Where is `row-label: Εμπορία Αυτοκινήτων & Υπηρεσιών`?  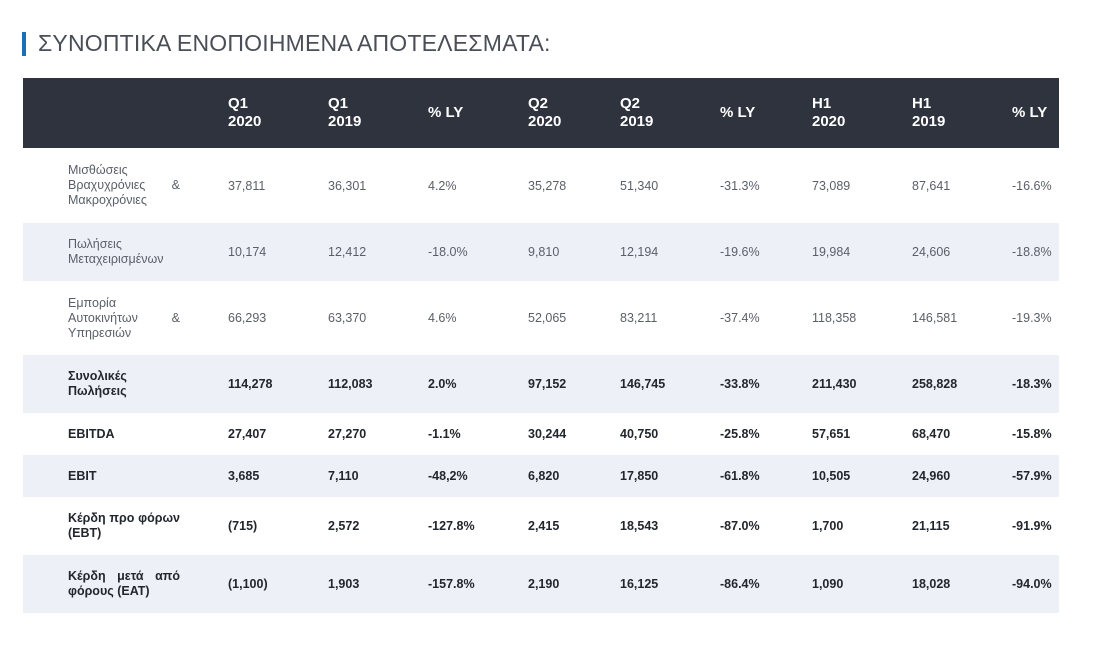
row-label: Εμπορία Αυτοκινήτων & Υπηρεσιών is located at coordinates (124, 317).